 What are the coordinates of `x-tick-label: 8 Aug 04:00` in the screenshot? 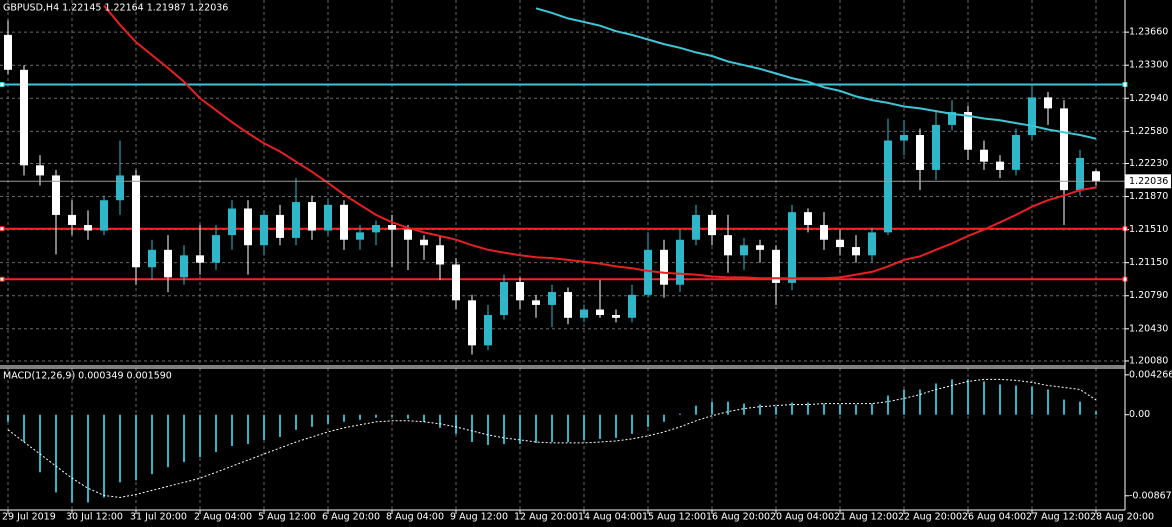 It's located at (415, 517).